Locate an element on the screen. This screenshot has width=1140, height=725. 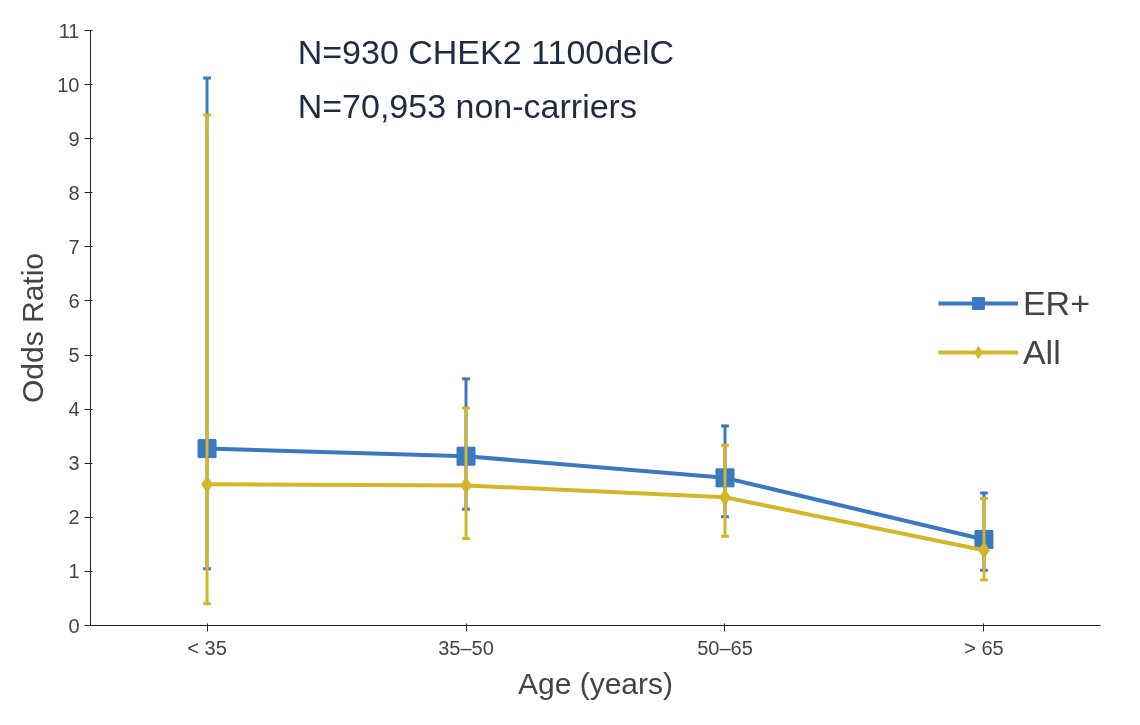
y-tick-label: 4 is located at coordinates (74, 409).